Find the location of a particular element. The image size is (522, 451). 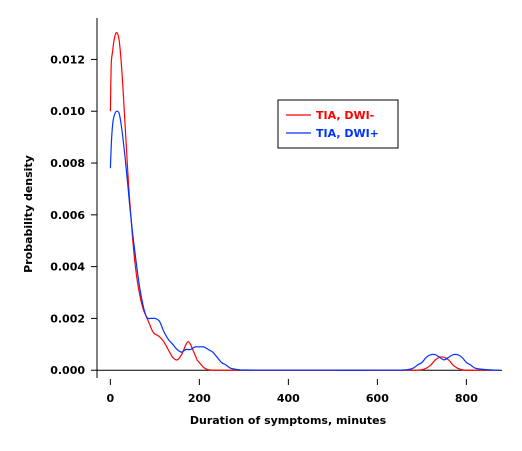

x-tick-label: 600 is located at coordinates (377, 398).